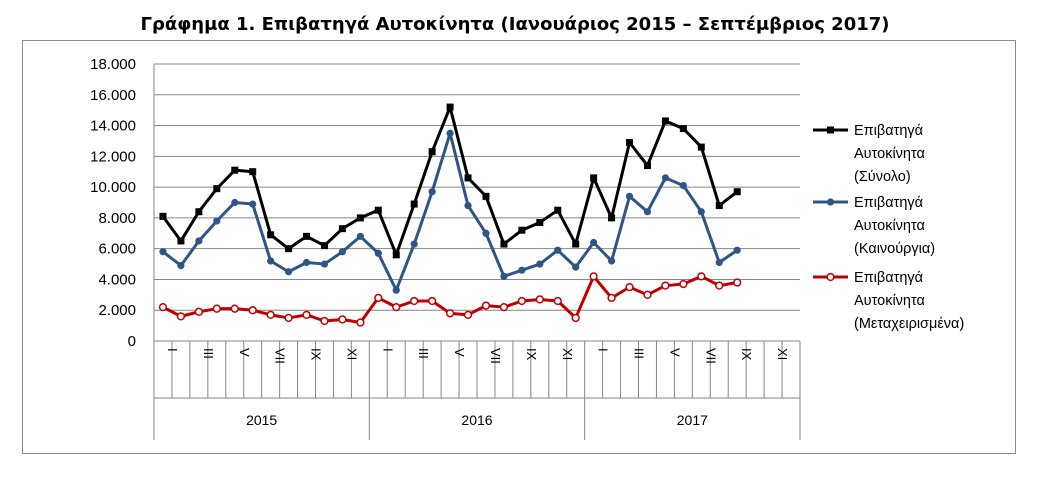  What do you see at coordinates (117, 279) in the screenshot?
I see `y-tick-label: 4.000` at bounding box center [117, 279].